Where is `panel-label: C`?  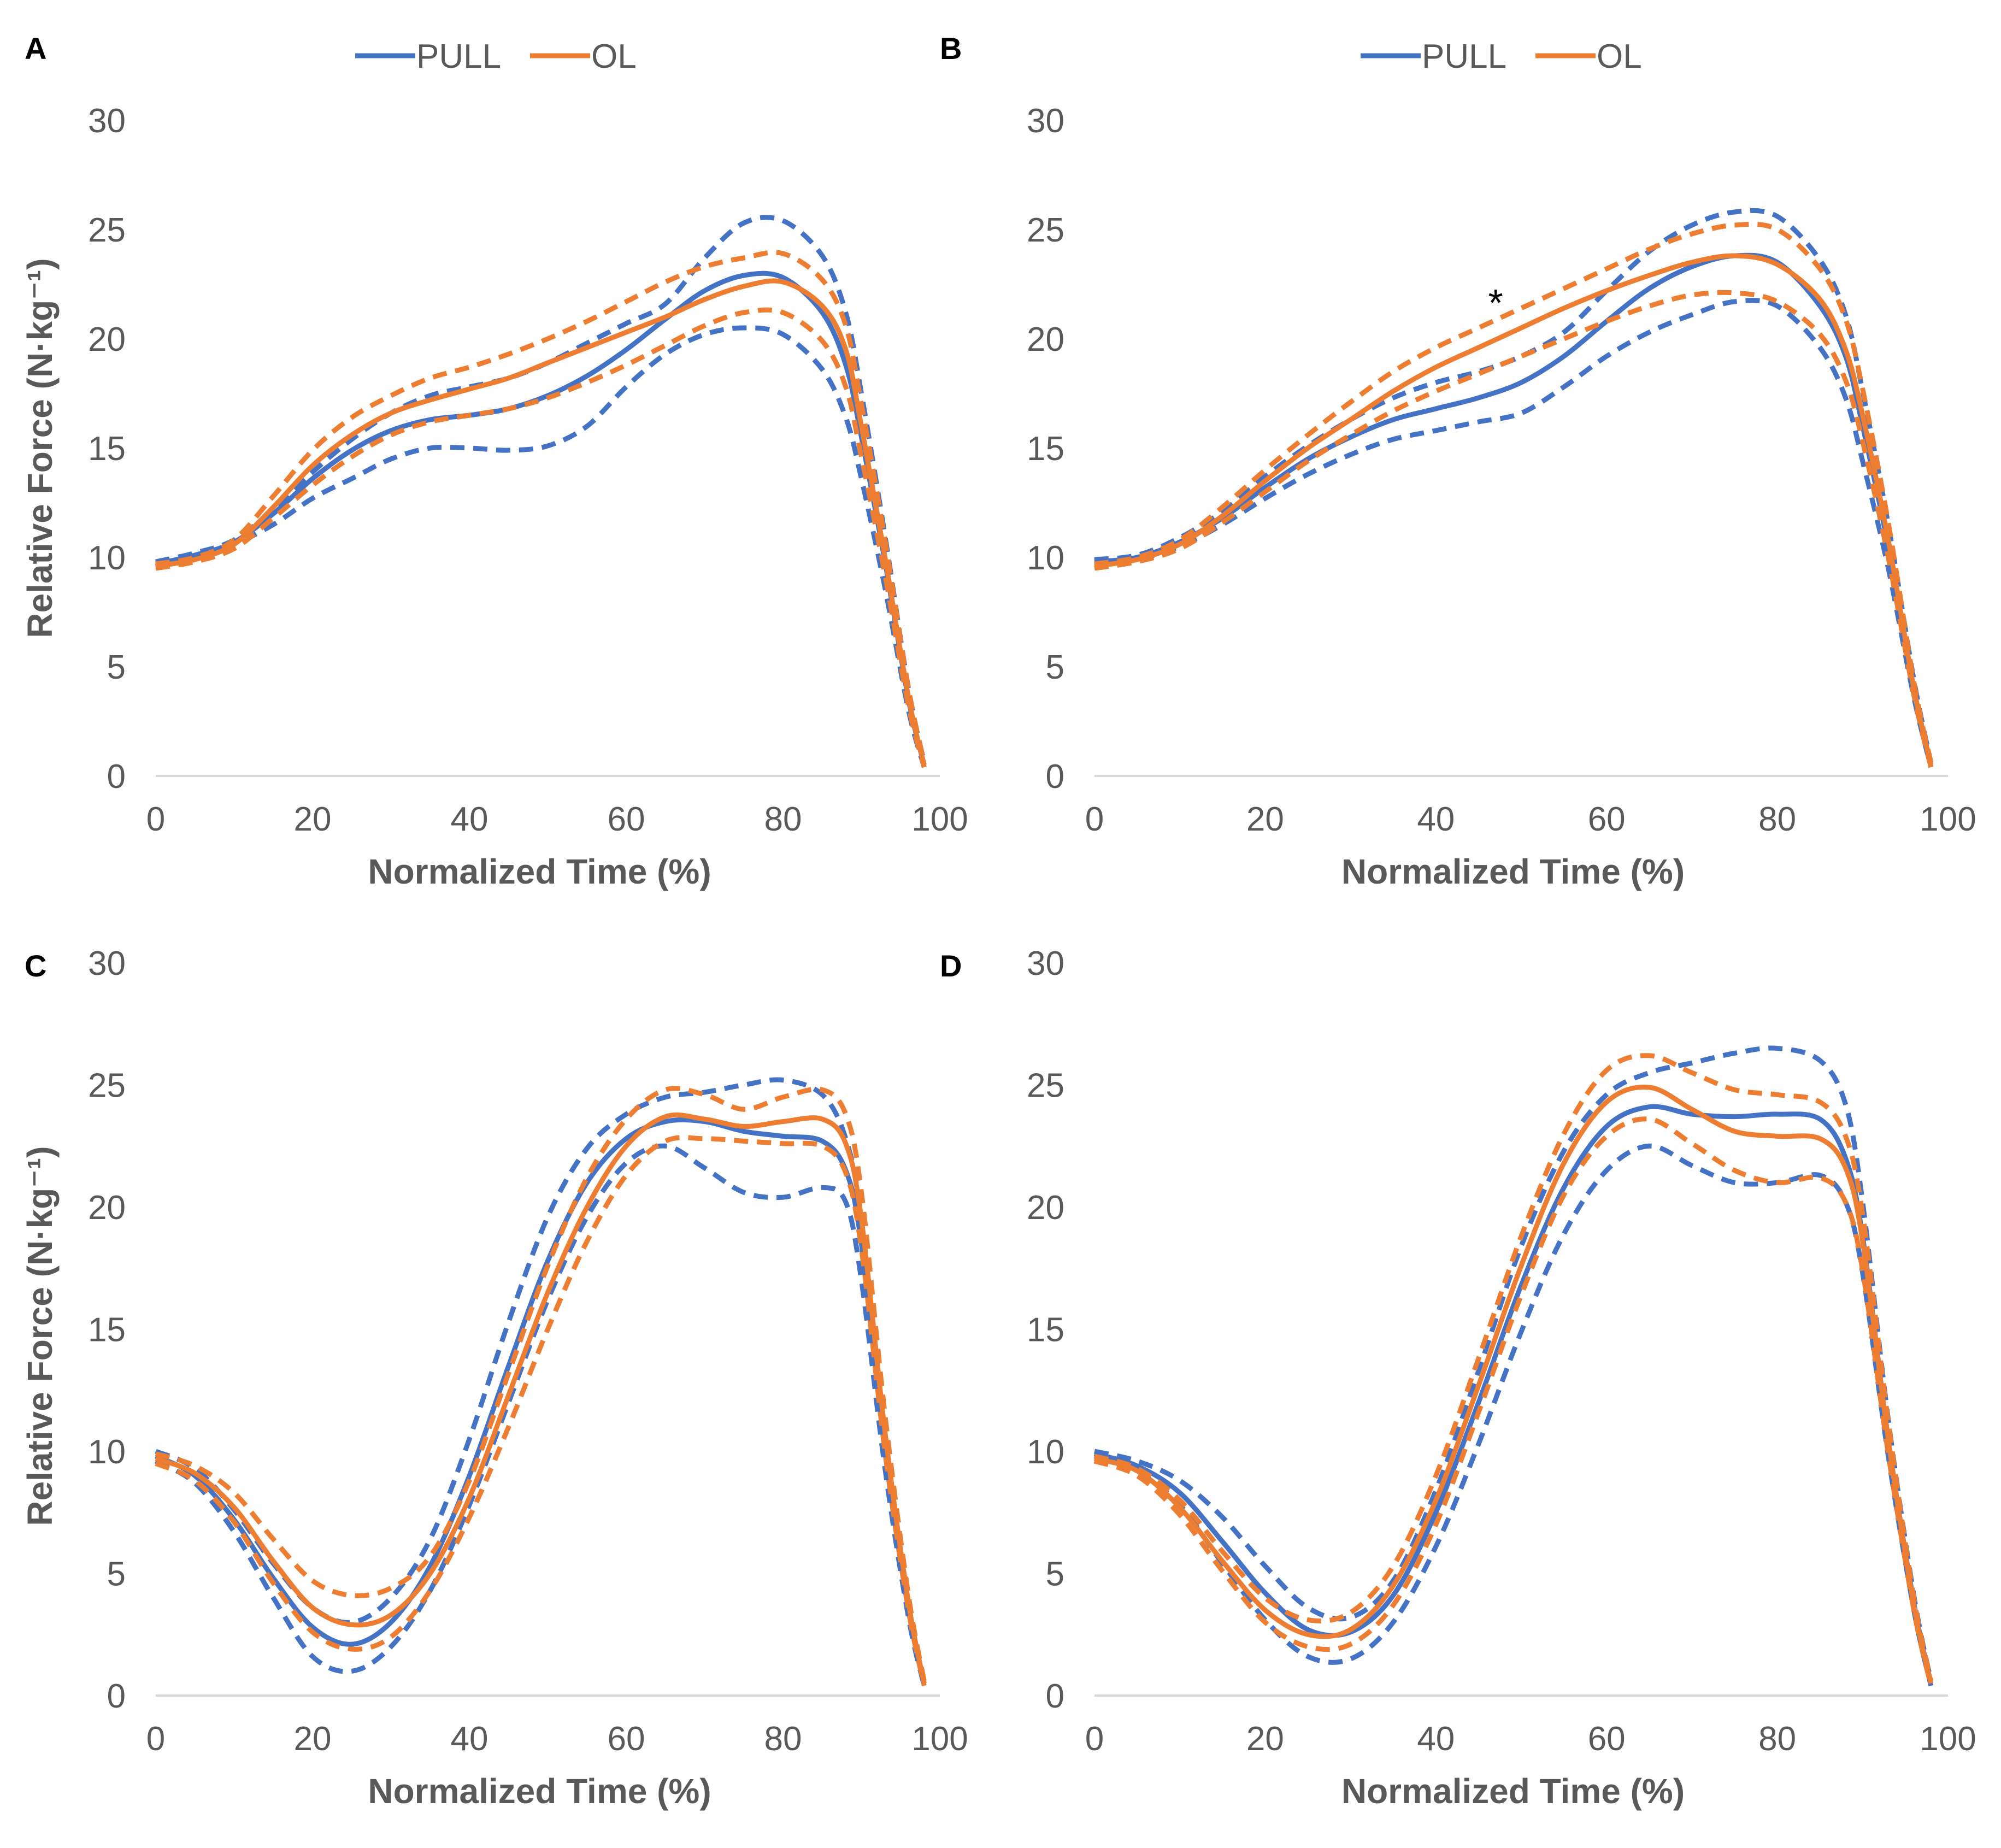 panel-label: C is located at coordinates (35, 966).